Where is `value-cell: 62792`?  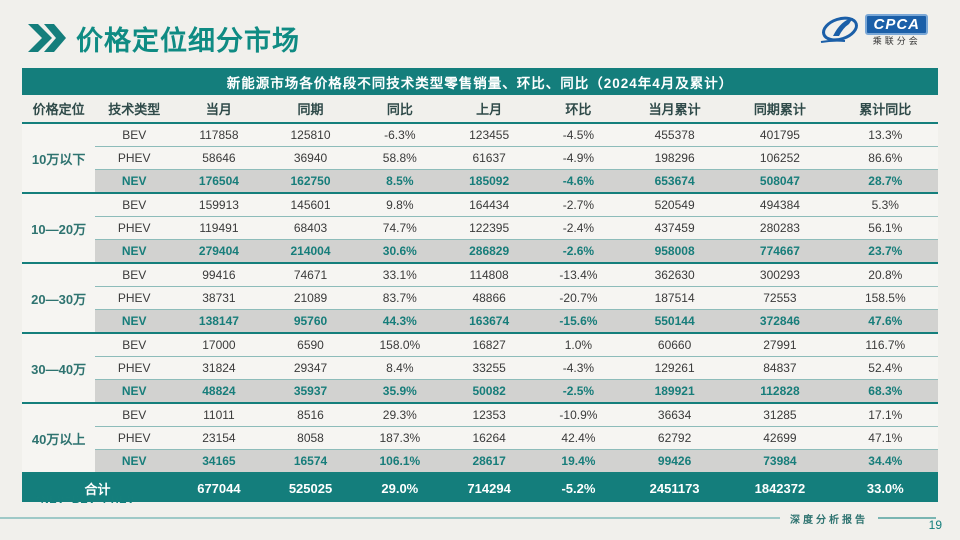
value-cell: 62792 is located at coordinates (674, 438).